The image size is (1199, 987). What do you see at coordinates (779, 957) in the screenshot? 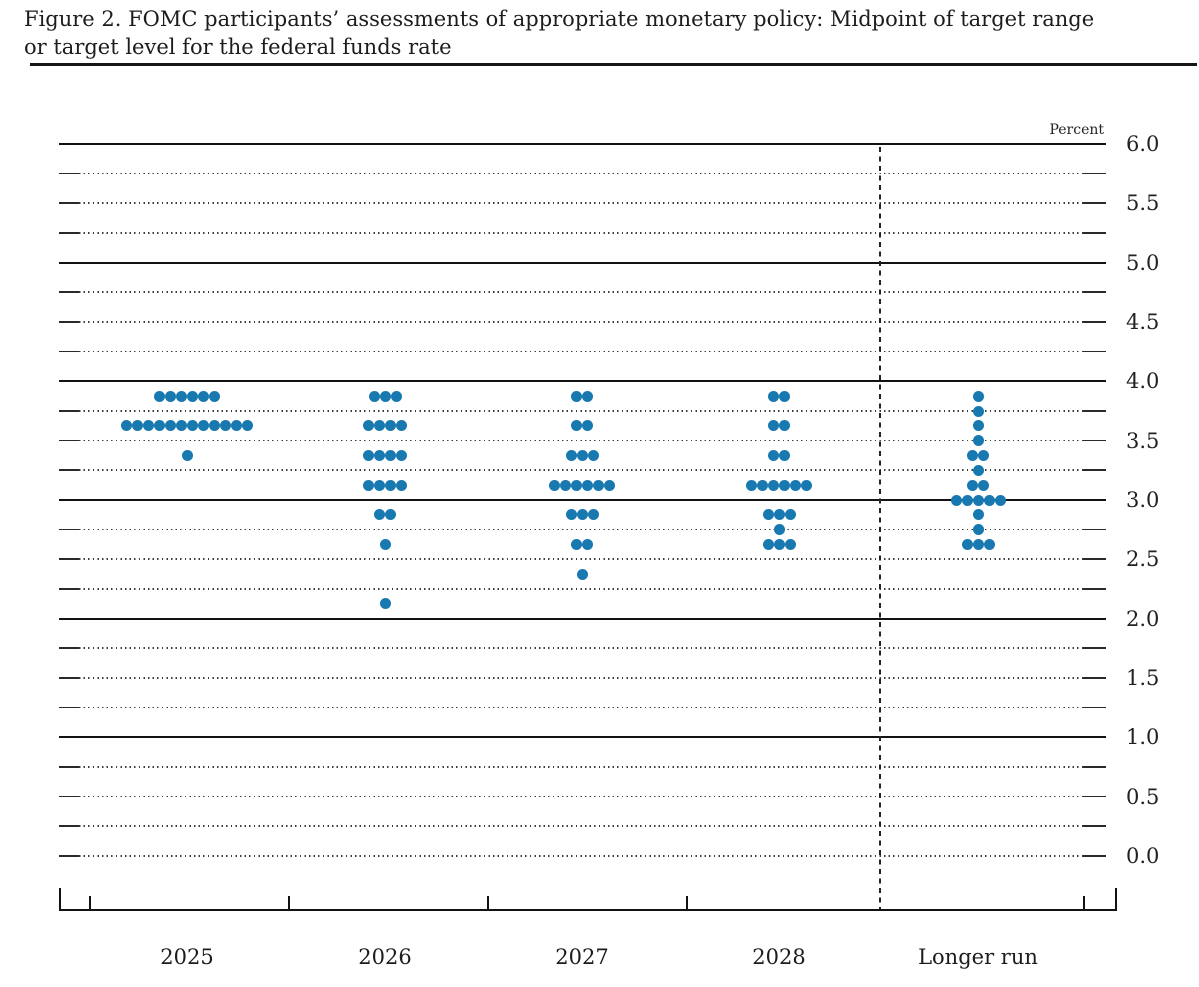
I see `x-axis-label: 2028` at bounding box center [779, 957].